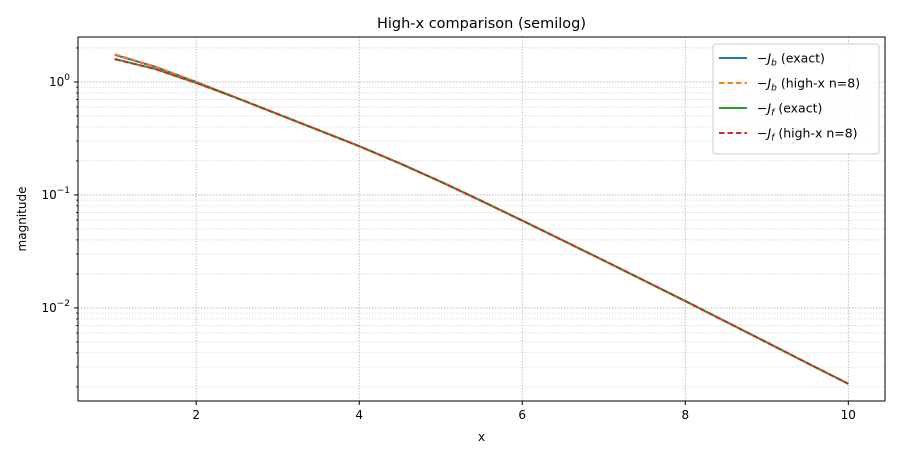 Image resolution: width=900 pixels, height=459 pixels. I want to click on y-tick-label: 10⁰, so click(59, 81).